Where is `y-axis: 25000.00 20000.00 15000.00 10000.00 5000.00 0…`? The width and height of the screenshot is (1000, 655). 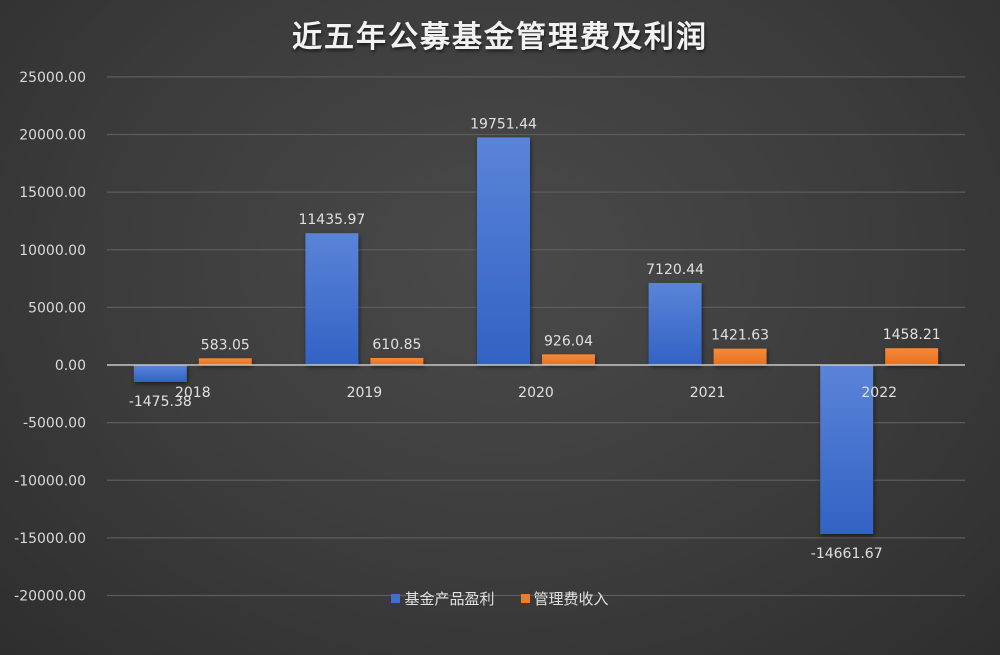
y-axis: 25000.00 20000.00 15000.00 10000.00 5000.00 0… is located at coordinates (50, 337).